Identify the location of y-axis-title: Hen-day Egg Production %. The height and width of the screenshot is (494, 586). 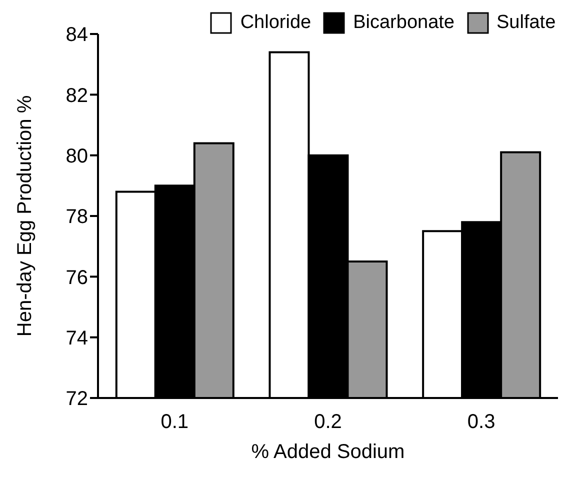
(25, 216).